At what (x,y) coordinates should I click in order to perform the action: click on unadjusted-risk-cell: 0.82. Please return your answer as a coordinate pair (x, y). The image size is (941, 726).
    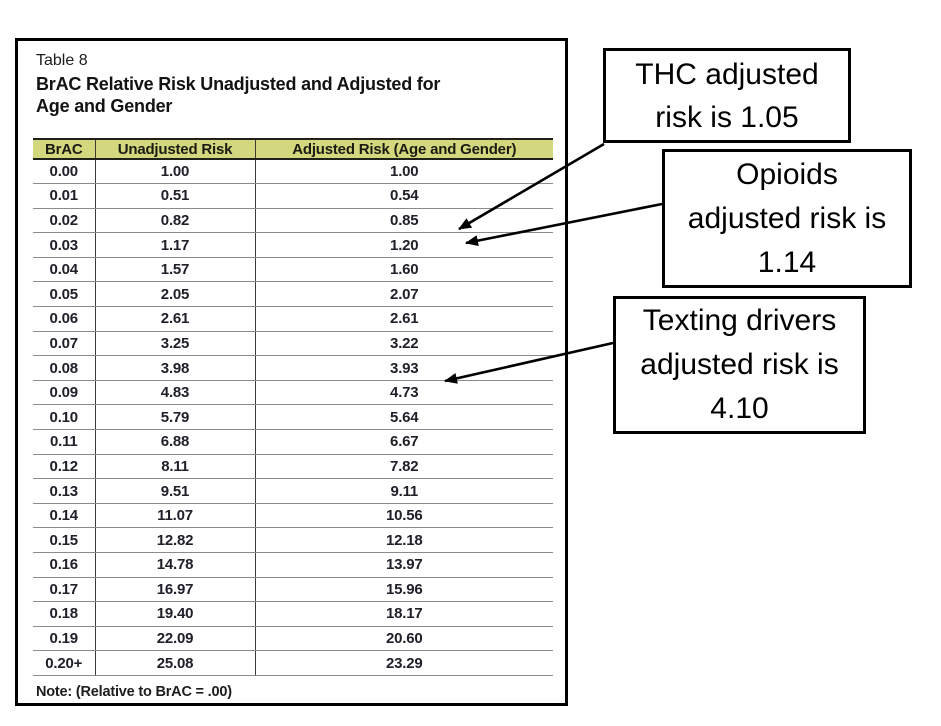
    Looking at the image, I should click on (175, 221).